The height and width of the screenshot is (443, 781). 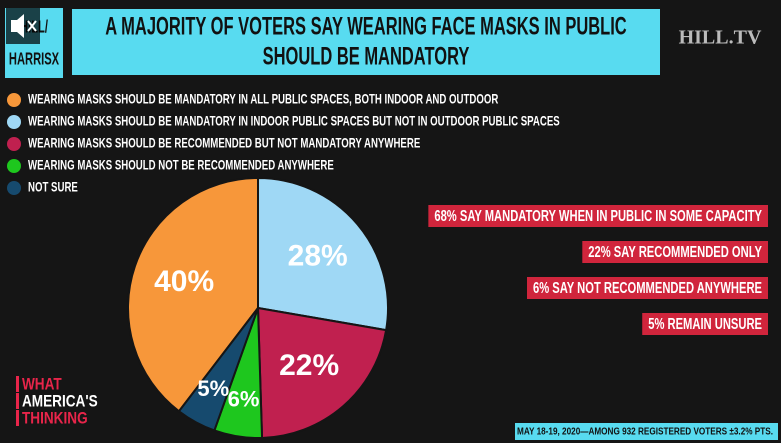 I want to click on title-box, so click(x=366, y=42).